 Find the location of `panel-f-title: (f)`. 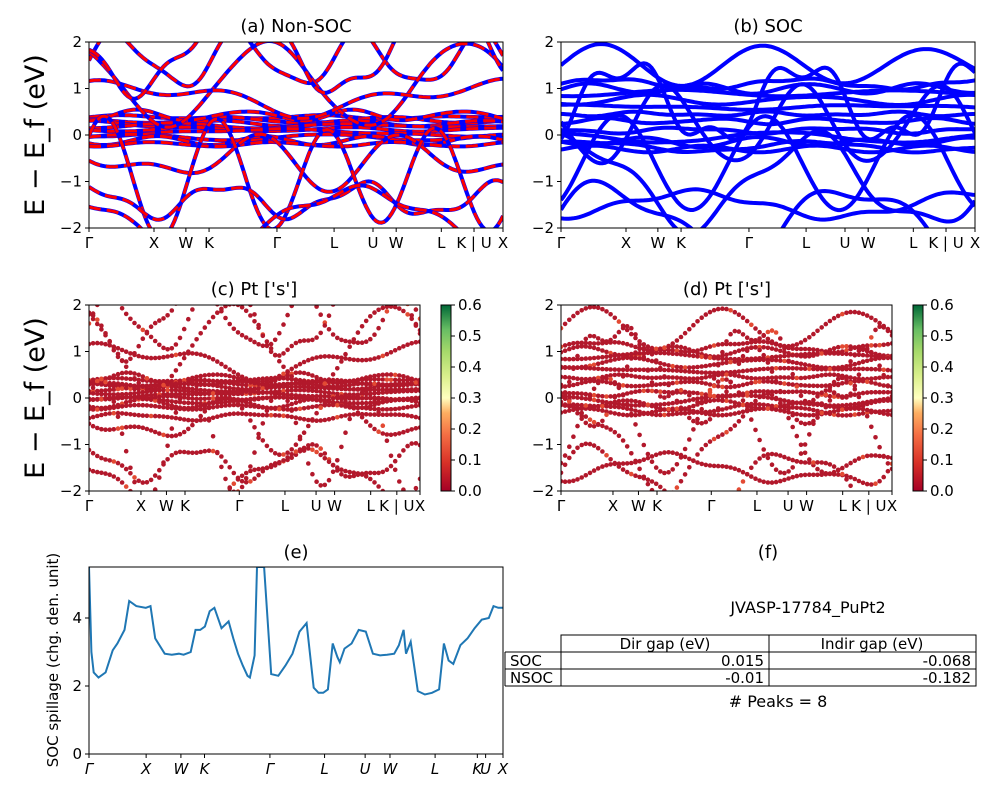

panel-f-title: (f) is located at coordinates (768, 552).